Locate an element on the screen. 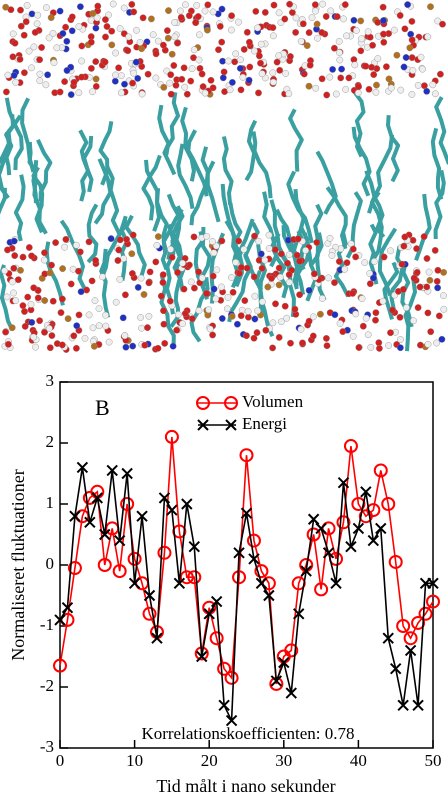 The height and width of the screenshot is (805, 448). legend-label: Volumen is located at coordinates (273, 401).